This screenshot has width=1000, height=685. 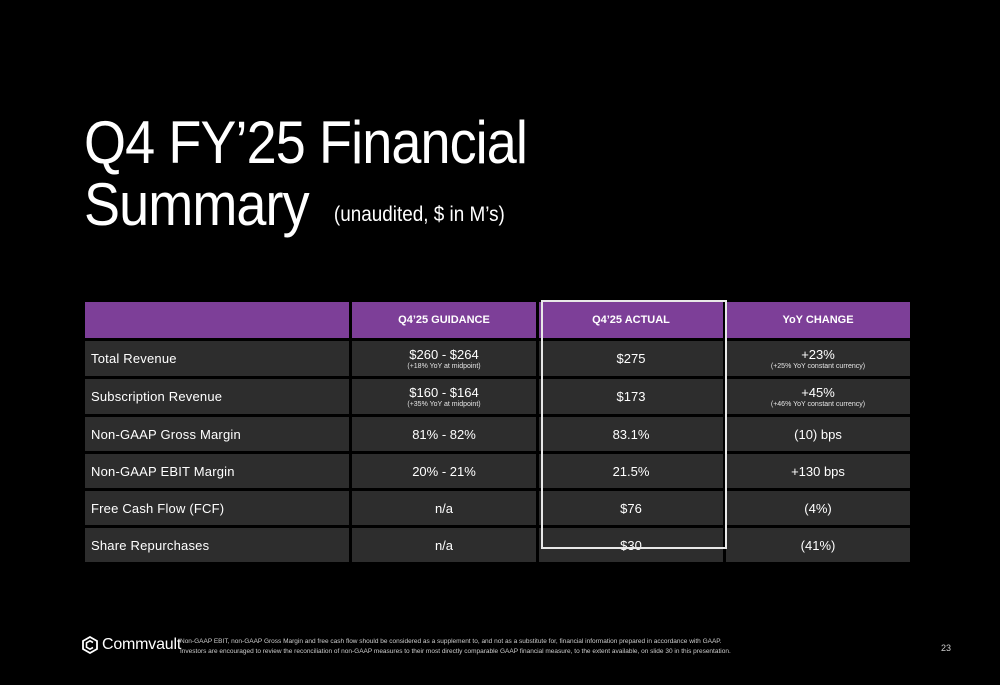 What do you see at coordinates (444, 392) in the screenshot?
I see `guidance-value: $160 - $164` at bounding box center [444, 392].